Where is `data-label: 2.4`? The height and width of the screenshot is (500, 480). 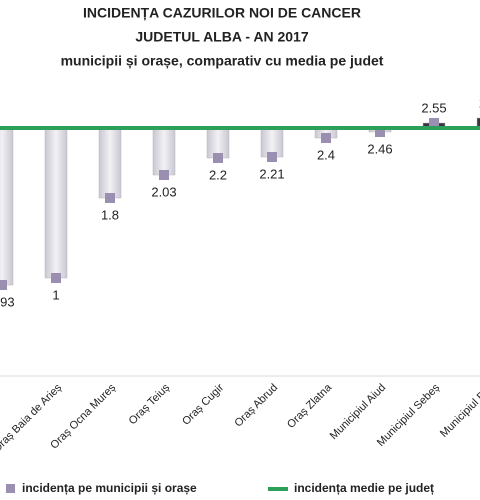
data-label: 2.4 is located at coordinates (326, 154).